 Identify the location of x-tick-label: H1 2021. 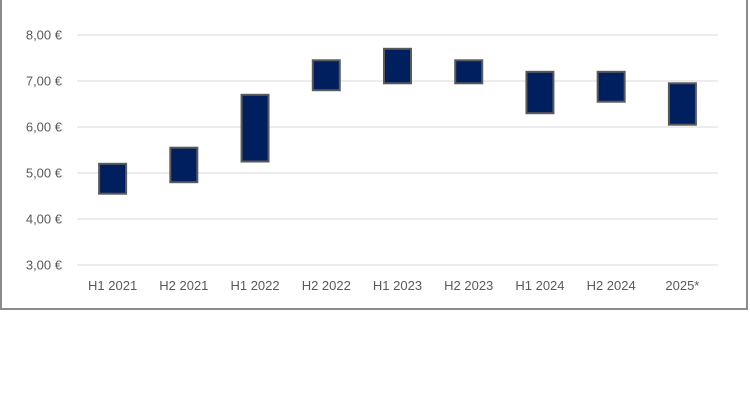
(112, 285).